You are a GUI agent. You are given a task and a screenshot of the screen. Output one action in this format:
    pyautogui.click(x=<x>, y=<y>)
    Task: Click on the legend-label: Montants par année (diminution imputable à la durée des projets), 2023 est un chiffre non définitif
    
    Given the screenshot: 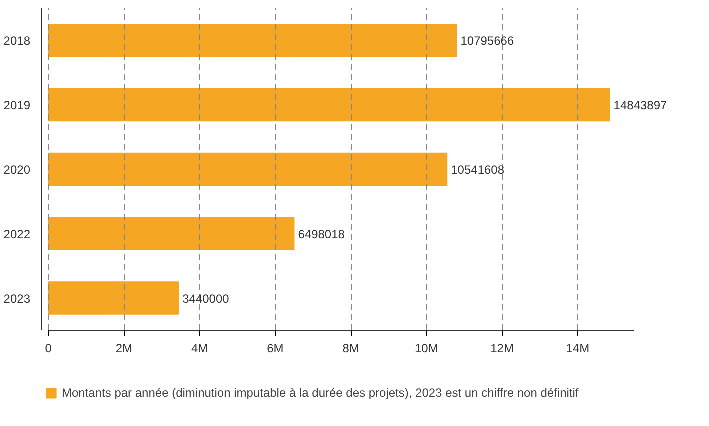 What is the action you would take?
    pyautogui.click(x=320, y=393)
    